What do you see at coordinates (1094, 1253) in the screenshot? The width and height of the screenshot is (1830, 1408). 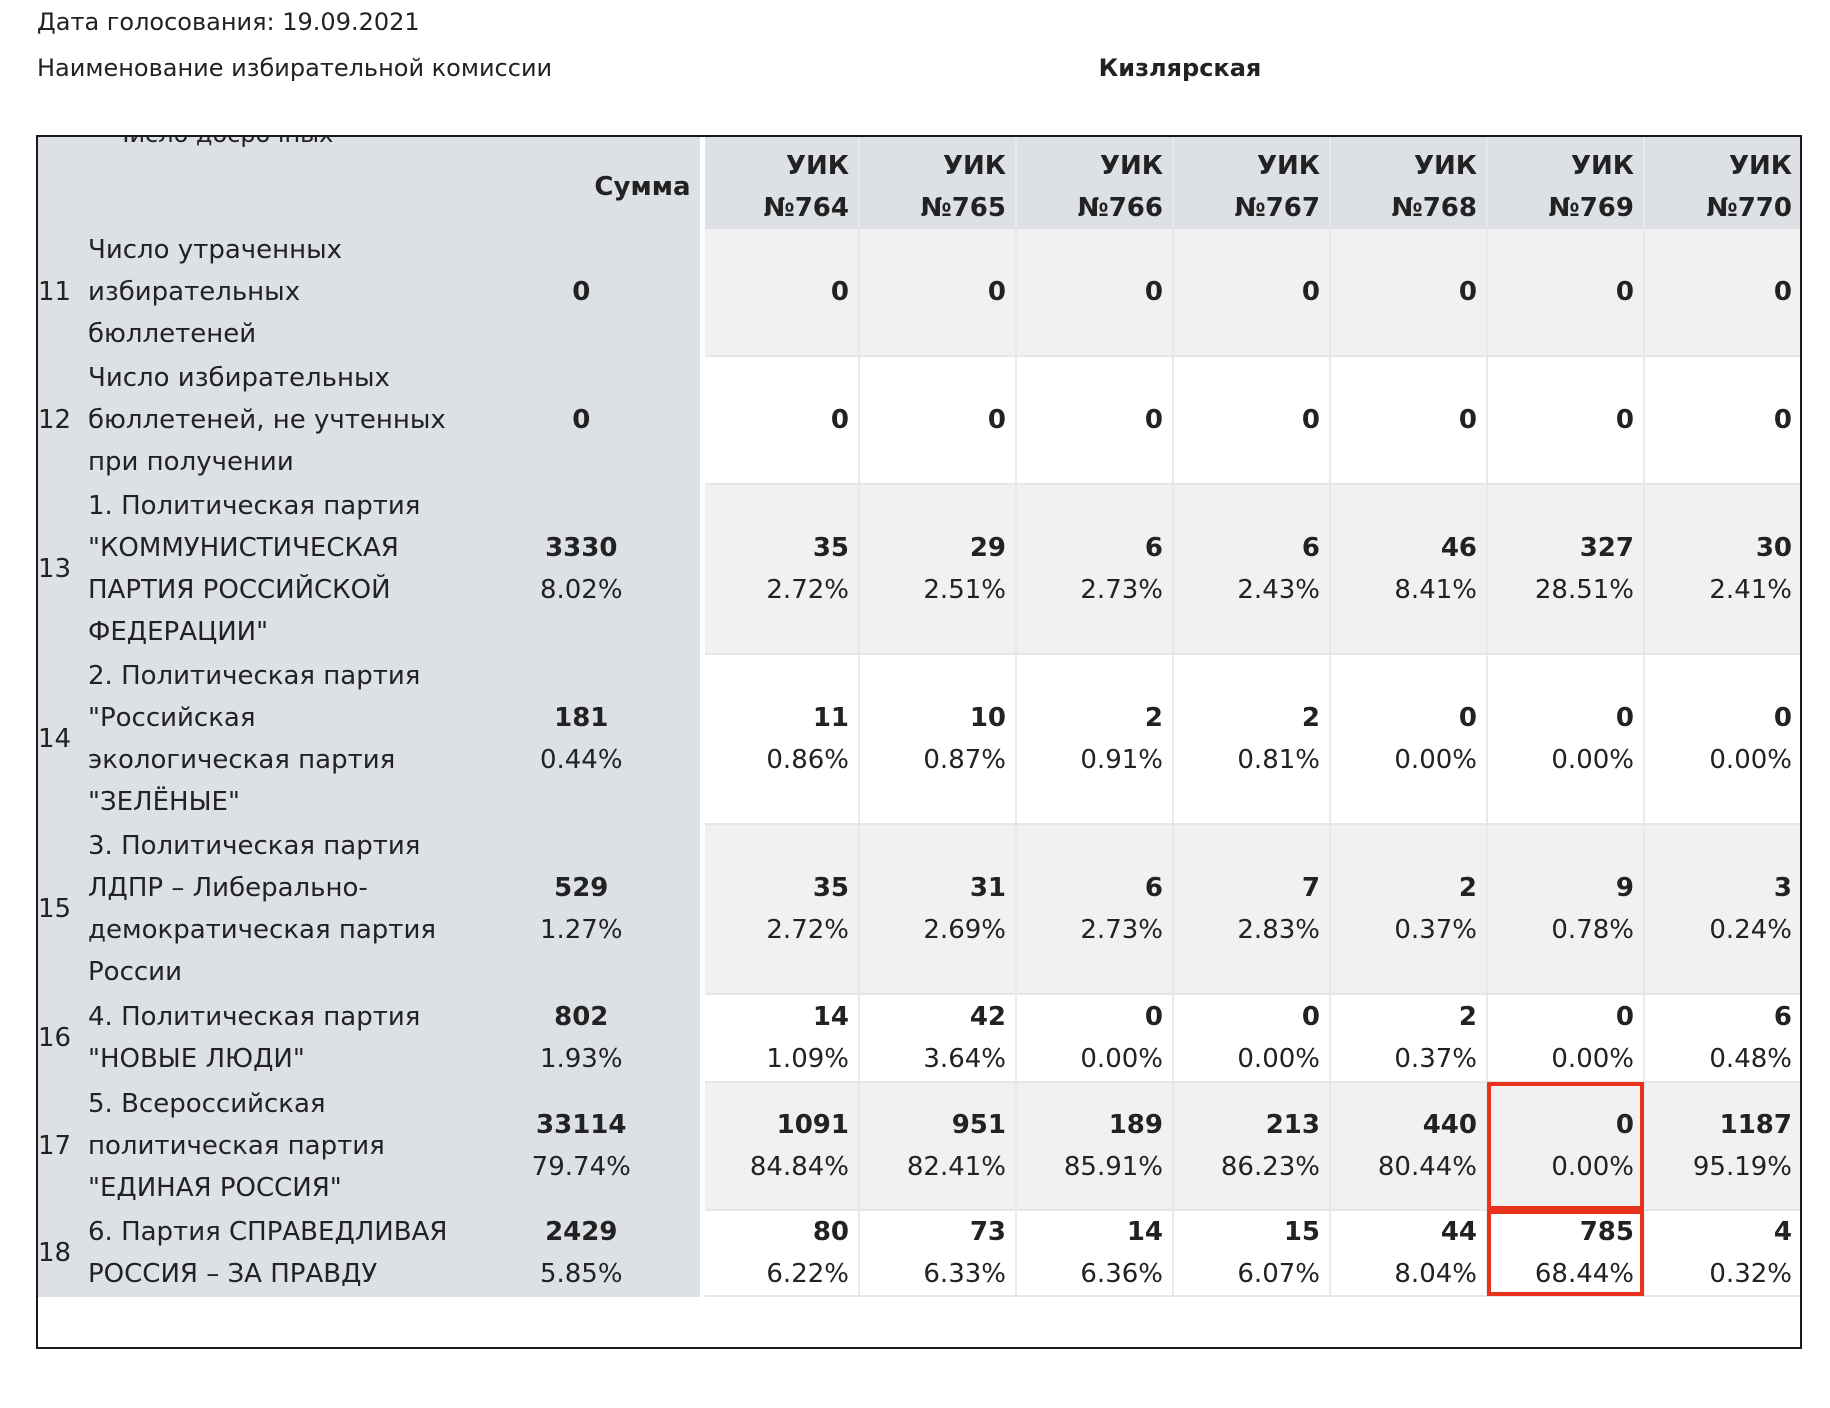 I see `uik-cell: 14 6.36%` at bounding box center [1094, 1253].